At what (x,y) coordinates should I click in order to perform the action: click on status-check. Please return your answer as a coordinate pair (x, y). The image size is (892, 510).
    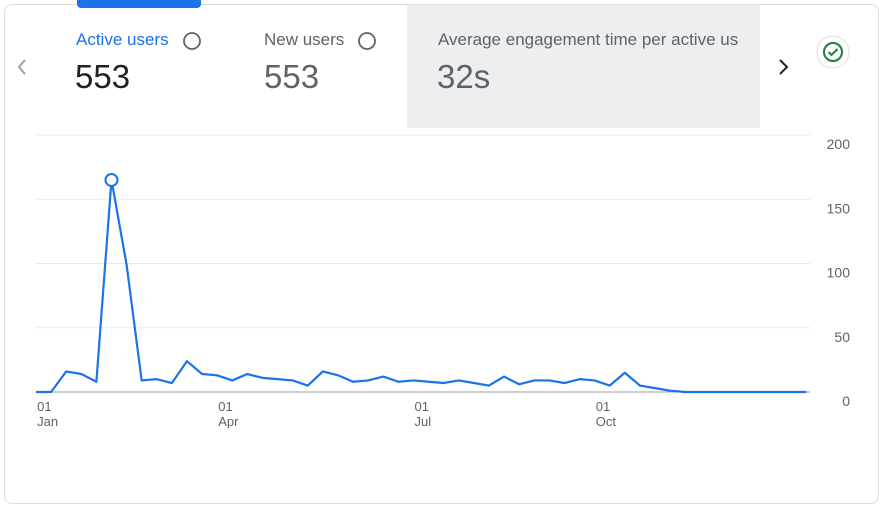
    Looking at the image, I should click on (833, 52).